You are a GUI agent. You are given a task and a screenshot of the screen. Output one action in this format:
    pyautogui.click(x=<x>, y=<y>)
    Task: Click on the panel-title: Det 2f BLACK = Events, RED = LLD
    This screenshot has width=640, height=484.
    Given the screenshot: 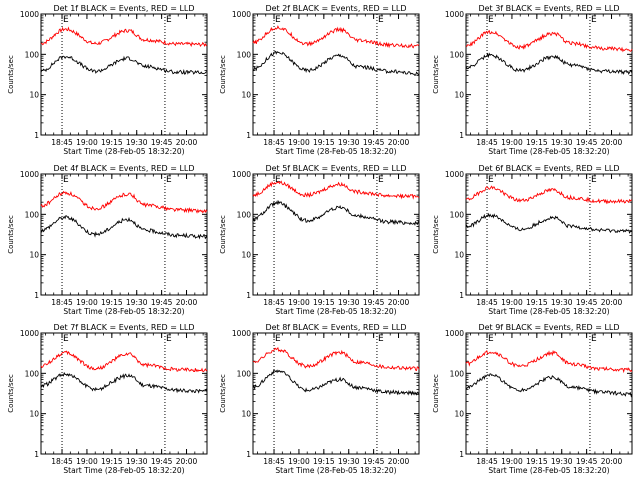 What is the action you would take?
    pyautogui.click(x=335, y=8)
    